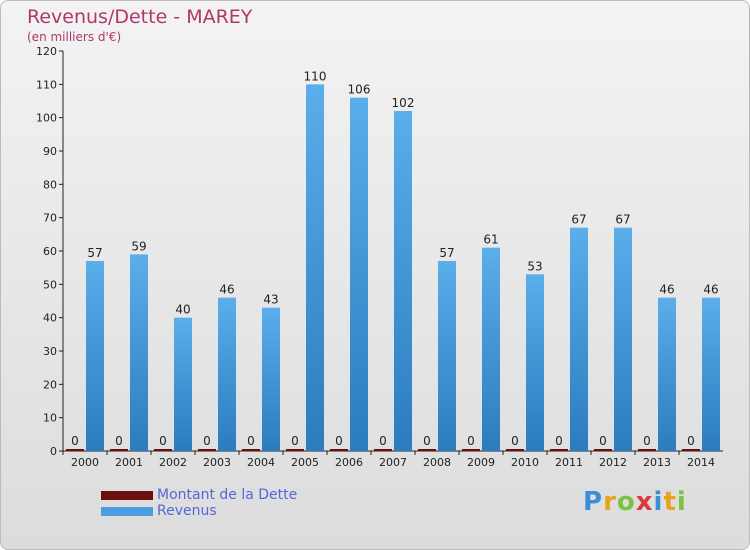  I want to click on y-tick-label: 70, so click(50, 218).